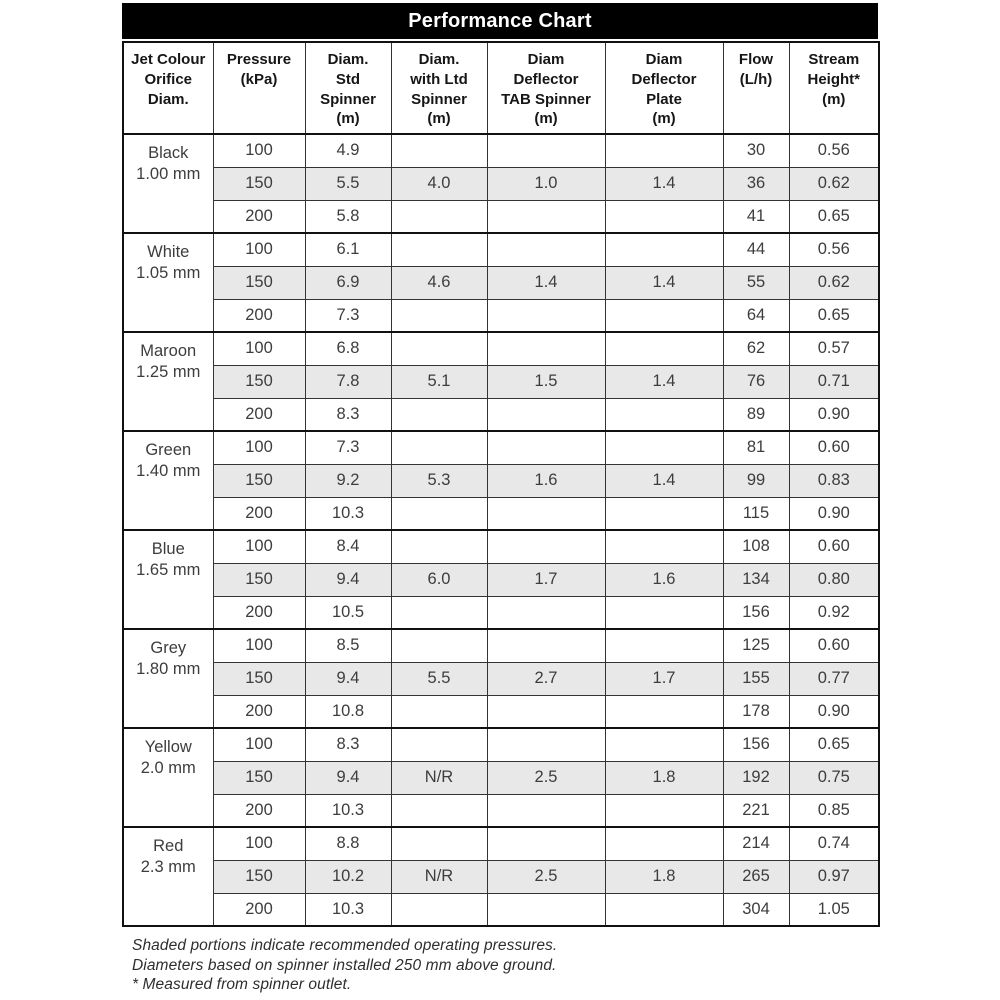 This screenshot has width=1000, height=1000. I want to click on flow-cell: 134, so click(756, 579).